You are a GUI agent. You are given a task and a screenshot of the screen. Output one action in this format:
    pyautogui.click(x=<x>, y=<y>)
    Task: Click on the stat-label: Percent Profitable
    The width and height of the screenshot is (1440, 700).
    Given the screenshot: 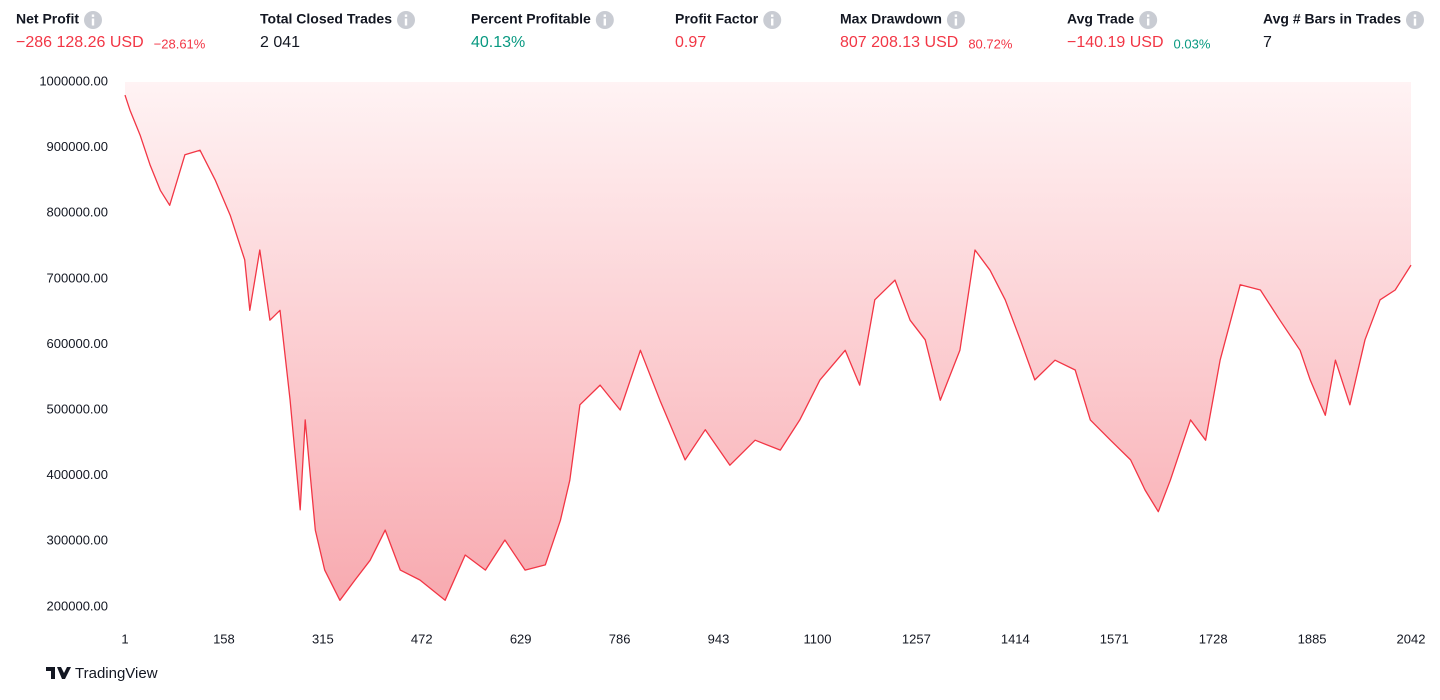 What is the action you would take?
    pyautogui.click(x=531, y=19)
    